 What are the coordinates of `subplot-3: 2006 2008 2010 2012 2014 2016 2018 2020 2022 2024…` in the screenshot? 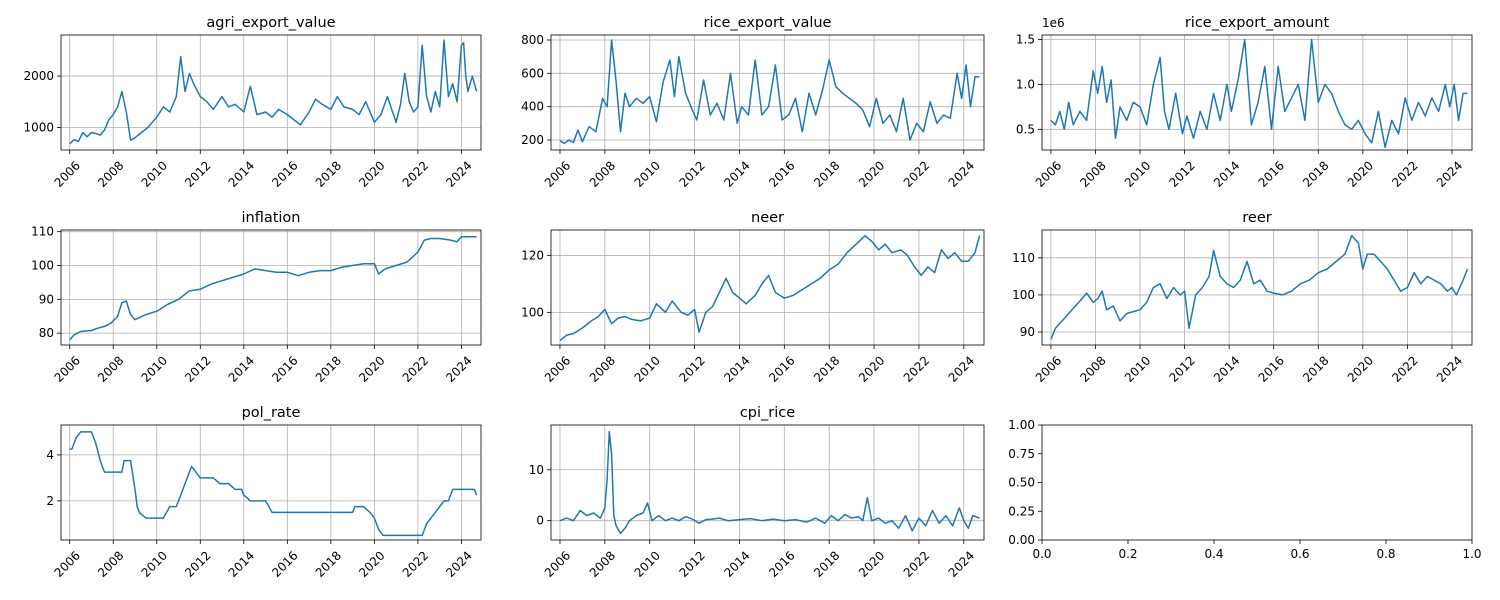 It's located at (256, 297).